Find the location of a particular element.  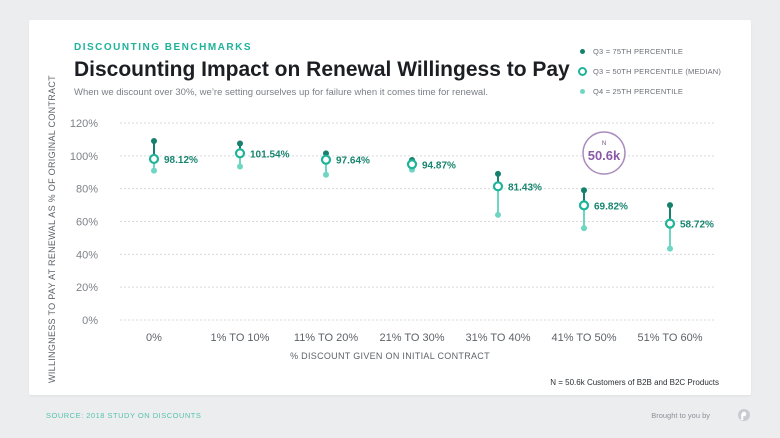

legend-item-q25: Q4 = 25TH PERCENTILE is located at coordinates (649, 91).